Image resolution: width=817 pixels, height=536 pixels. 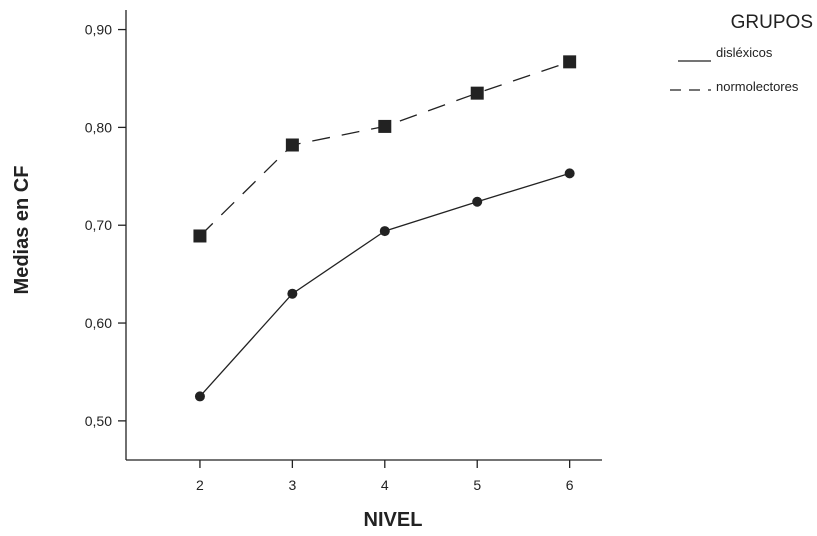 I want to click on x-axis-title: NIVEL, so click(x=393, y=520).